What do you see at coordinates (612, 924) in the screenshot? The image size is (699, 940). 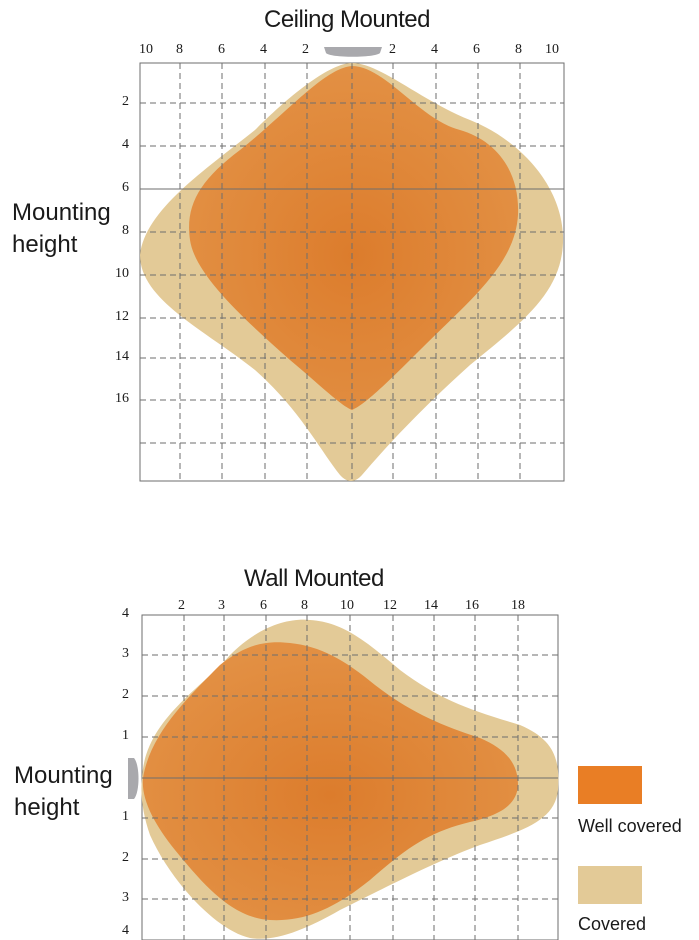 I see `legend-label-covered: Covered` at bounding box center [612, 924].